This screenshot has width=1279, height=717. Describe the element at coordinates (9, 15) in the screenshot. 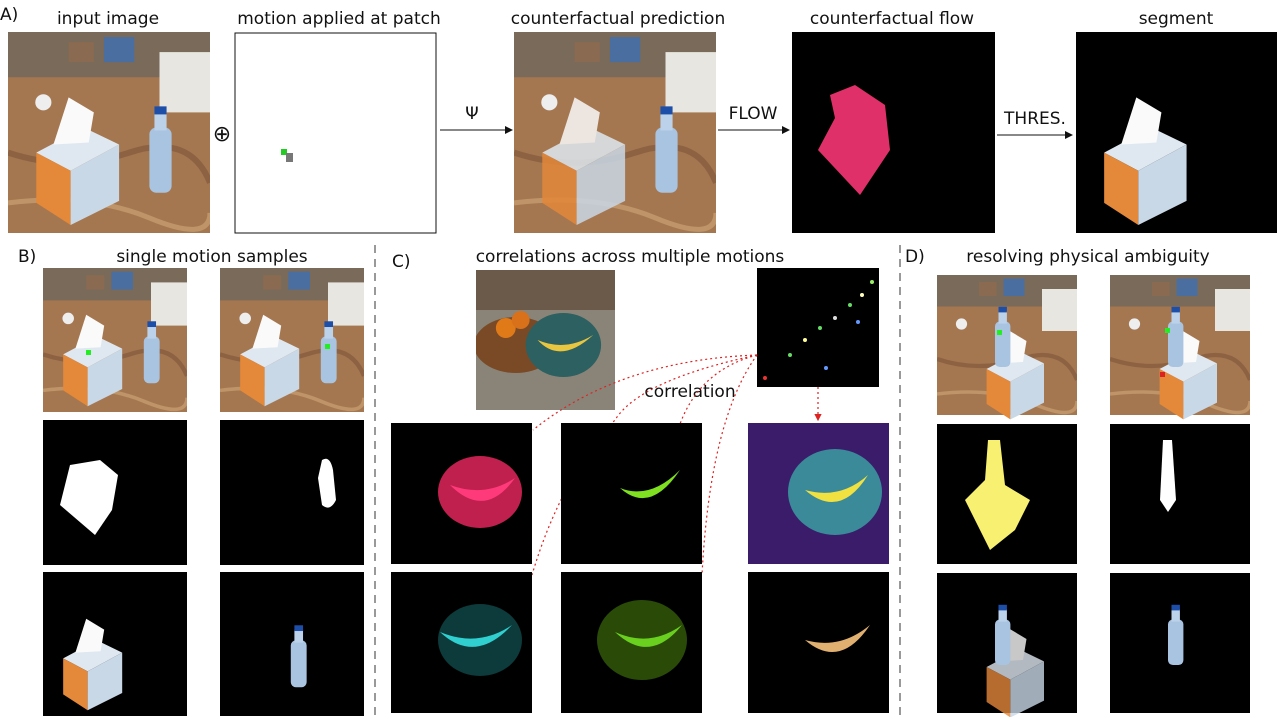

I see `panel-label: A)` at that location.